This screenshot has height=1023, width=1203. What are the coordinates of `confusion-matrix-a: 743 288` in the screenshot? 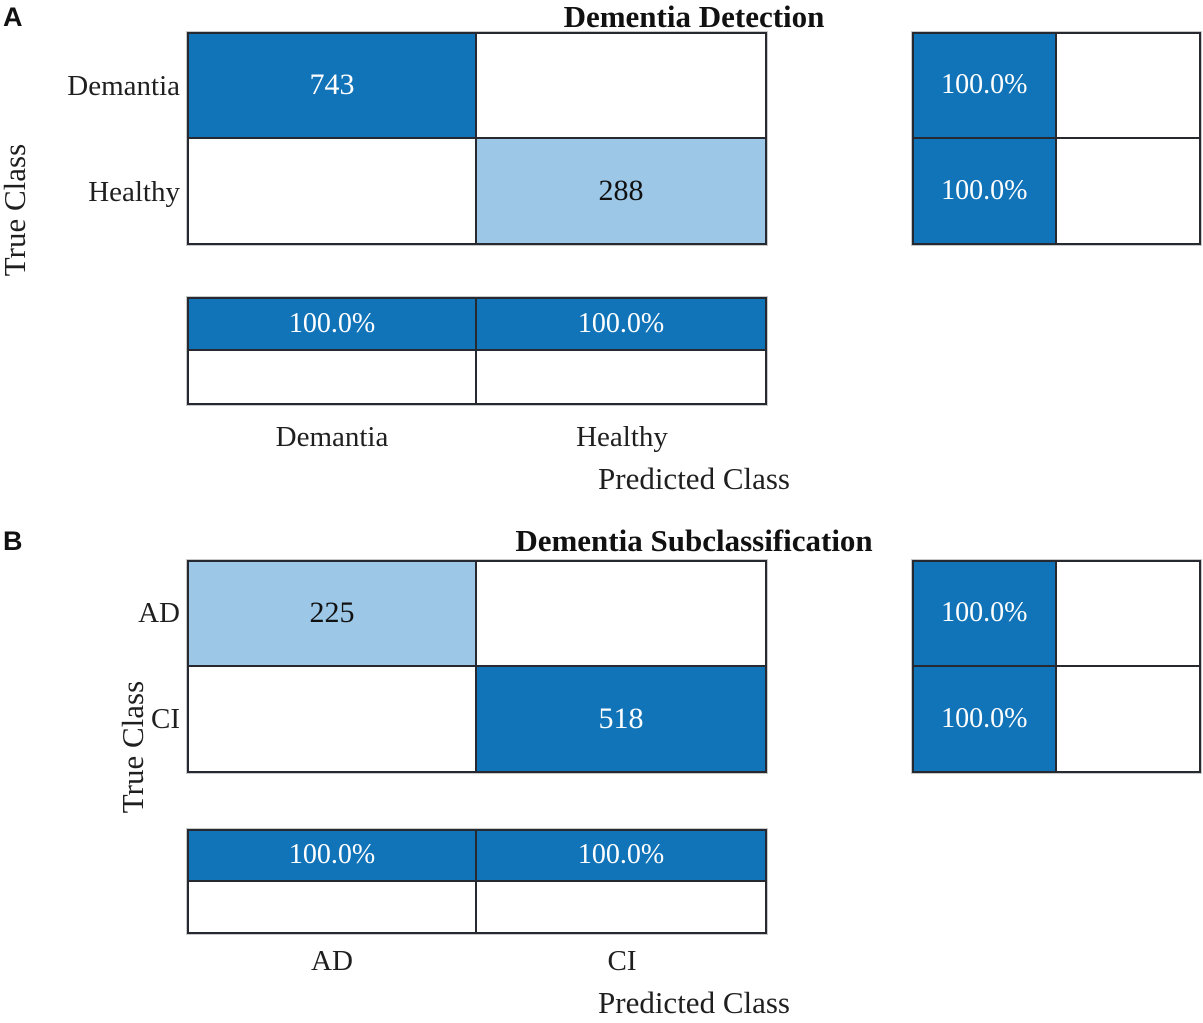 It's located at (477, 138).